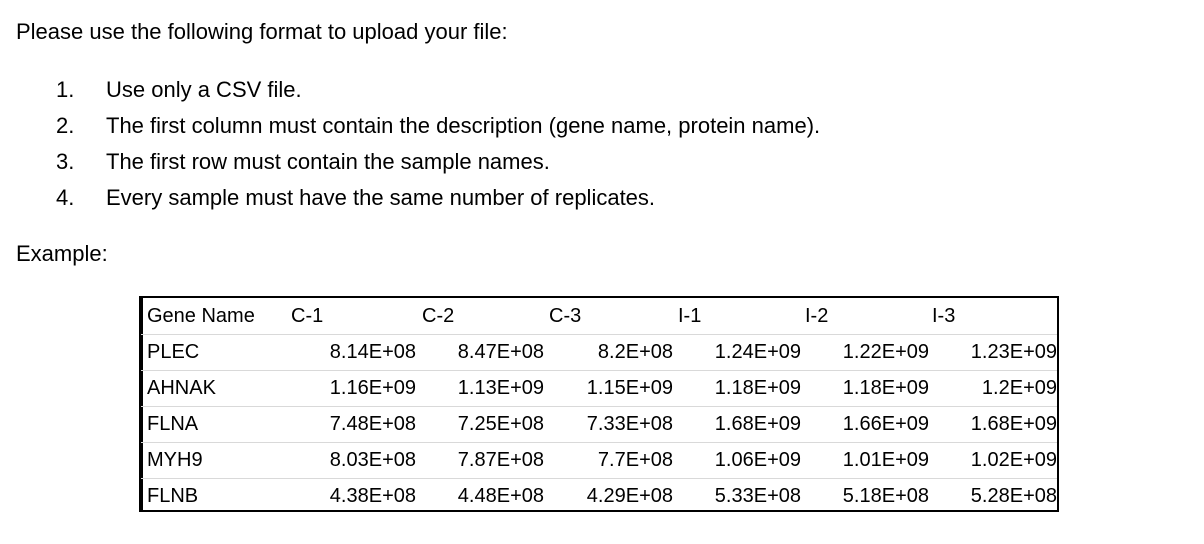 The height and width of the screenshot is (544, 1204). What do you see at coordinates (500, 424) in the screenshot?
I see `value-cell: 7.25E+08` at bounding box center [500, 424].